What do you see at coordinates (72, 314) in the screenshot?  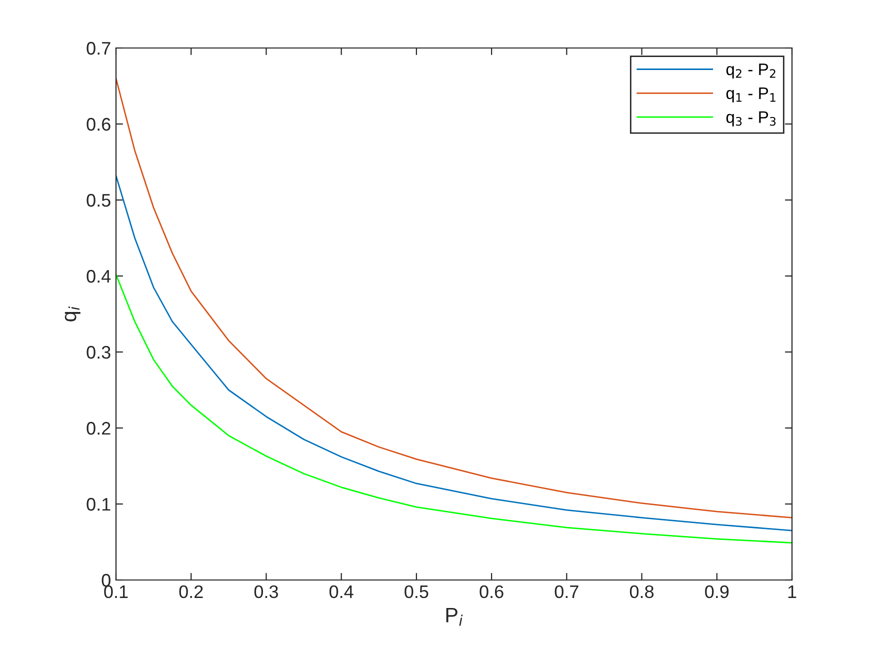 I see `y-axis-title: q$_{i}$` at bounding box center [72, 314].